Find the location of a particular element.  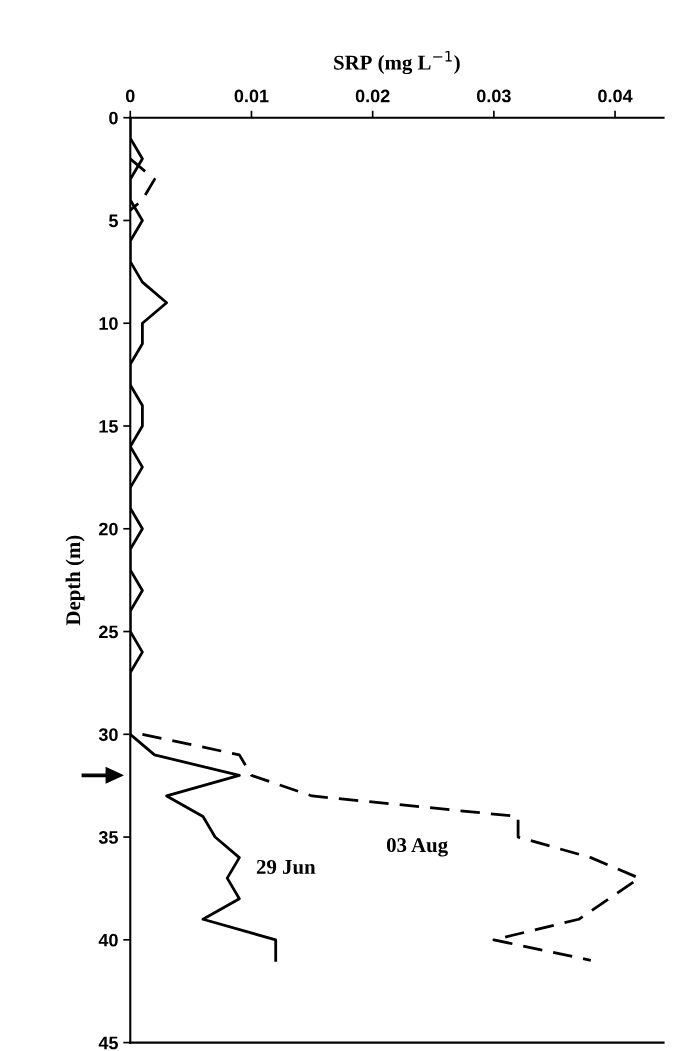

x-tick-label: 0 is located at coordinates (130, 96).